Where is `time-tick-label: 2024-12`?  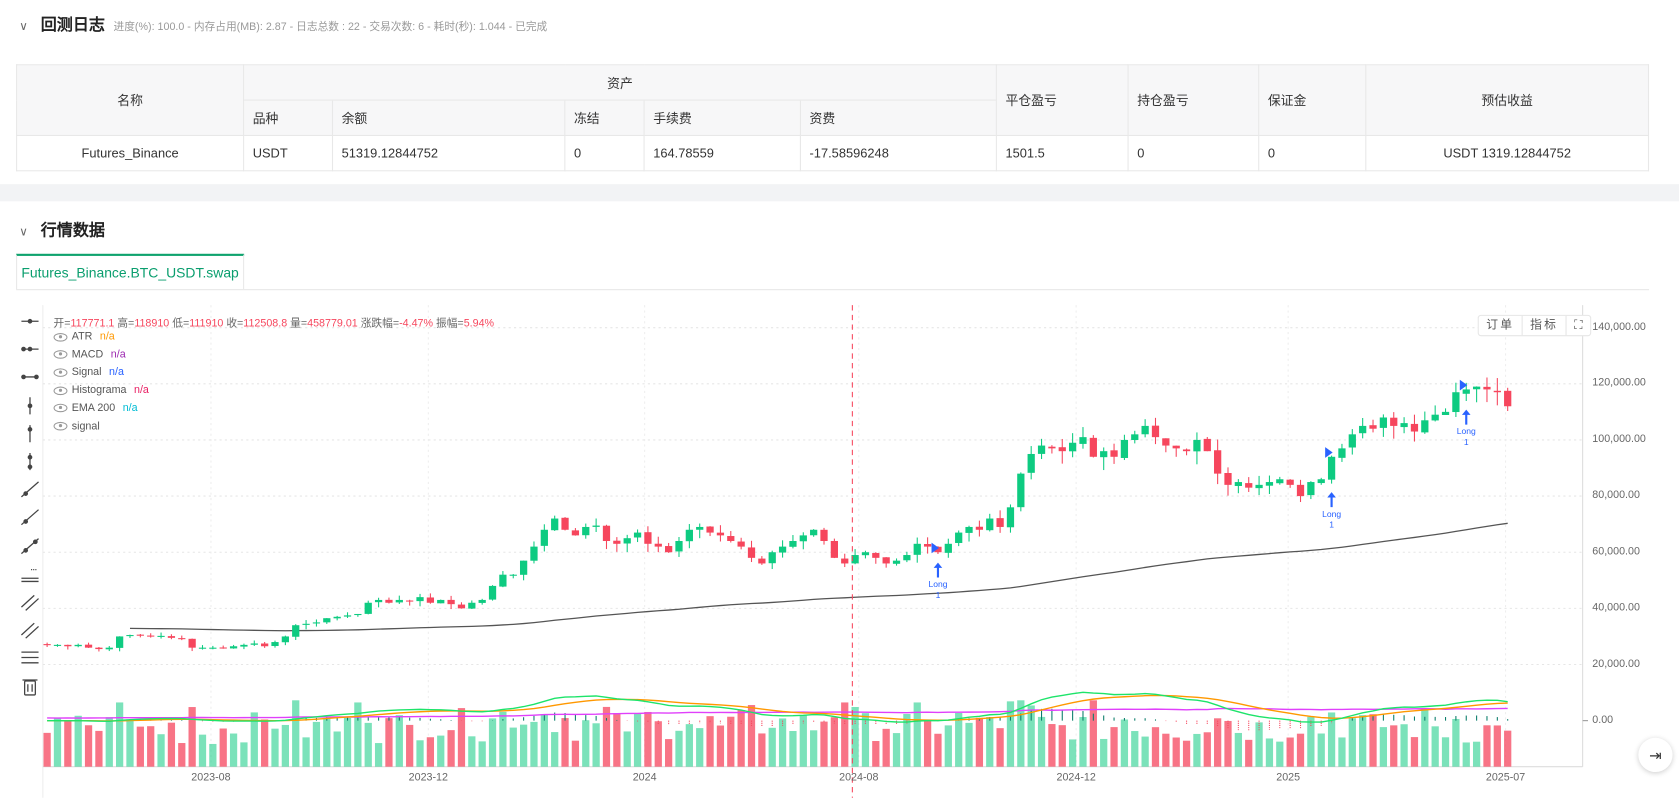 time-tick-label: 2024-12 is located at coordinates (1076, 778).